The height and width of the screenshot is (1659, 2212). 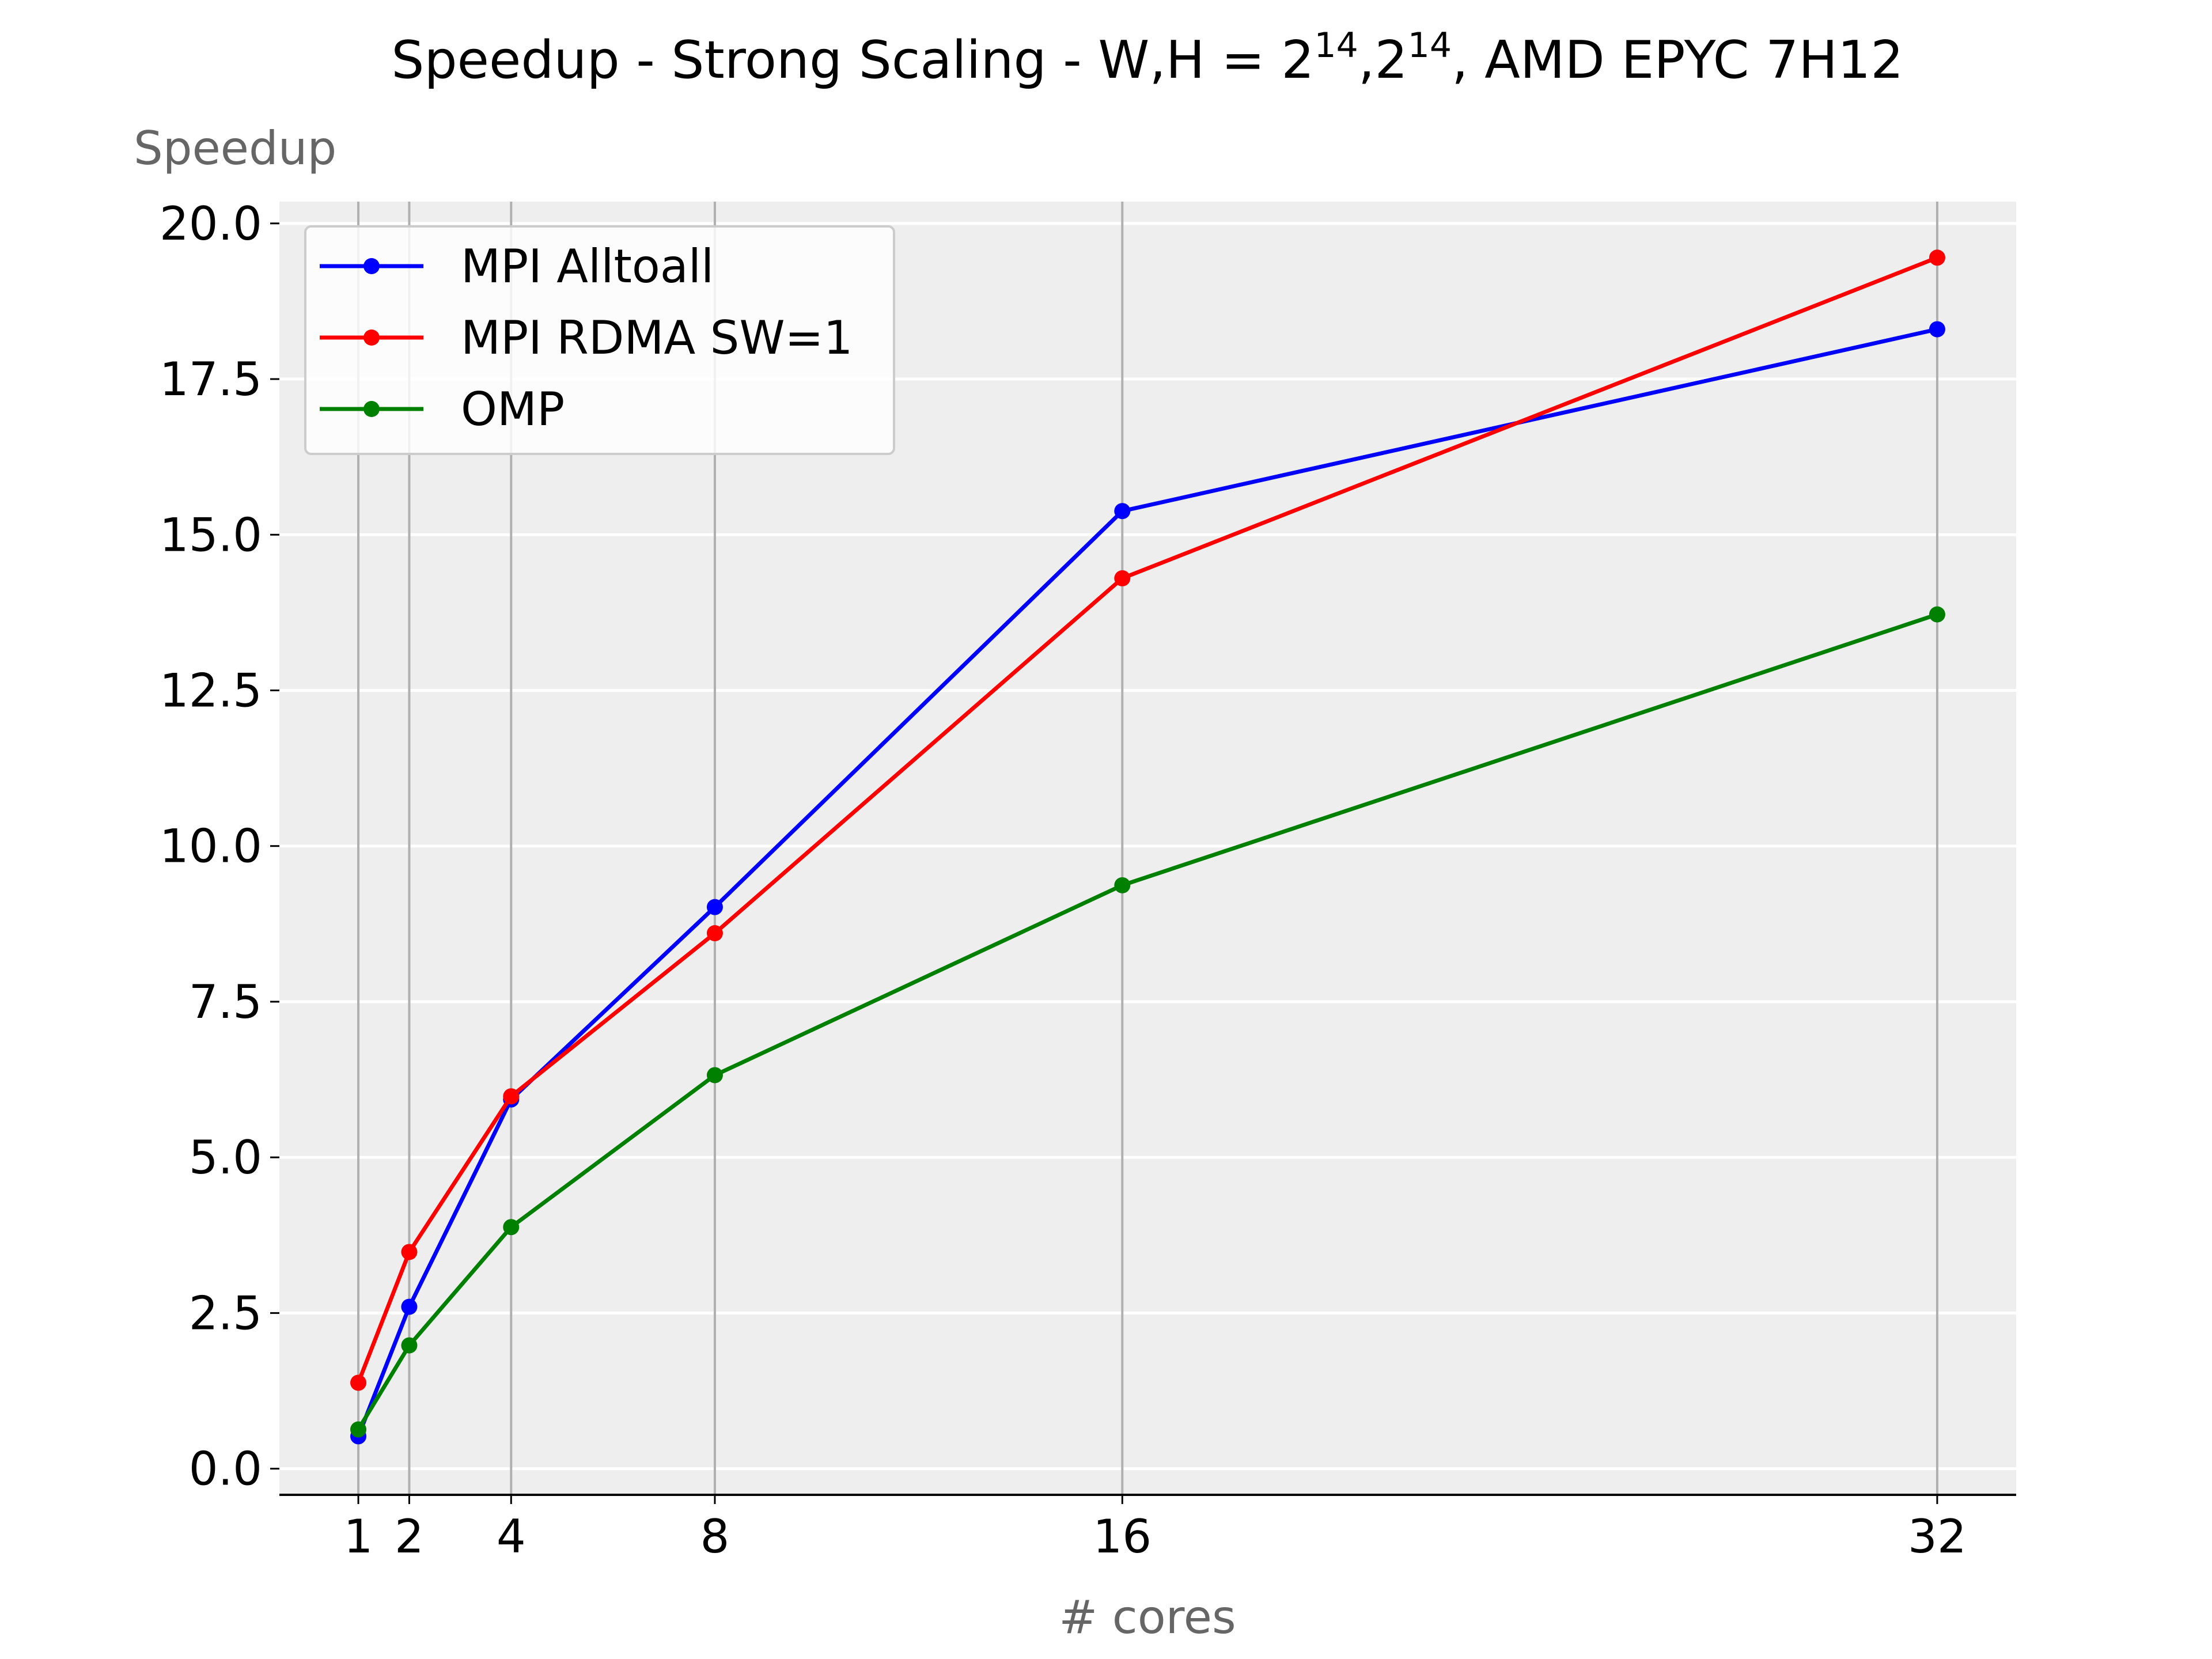 I want to click on y-tick-label: 2.5, so click(x=225, y=1313).